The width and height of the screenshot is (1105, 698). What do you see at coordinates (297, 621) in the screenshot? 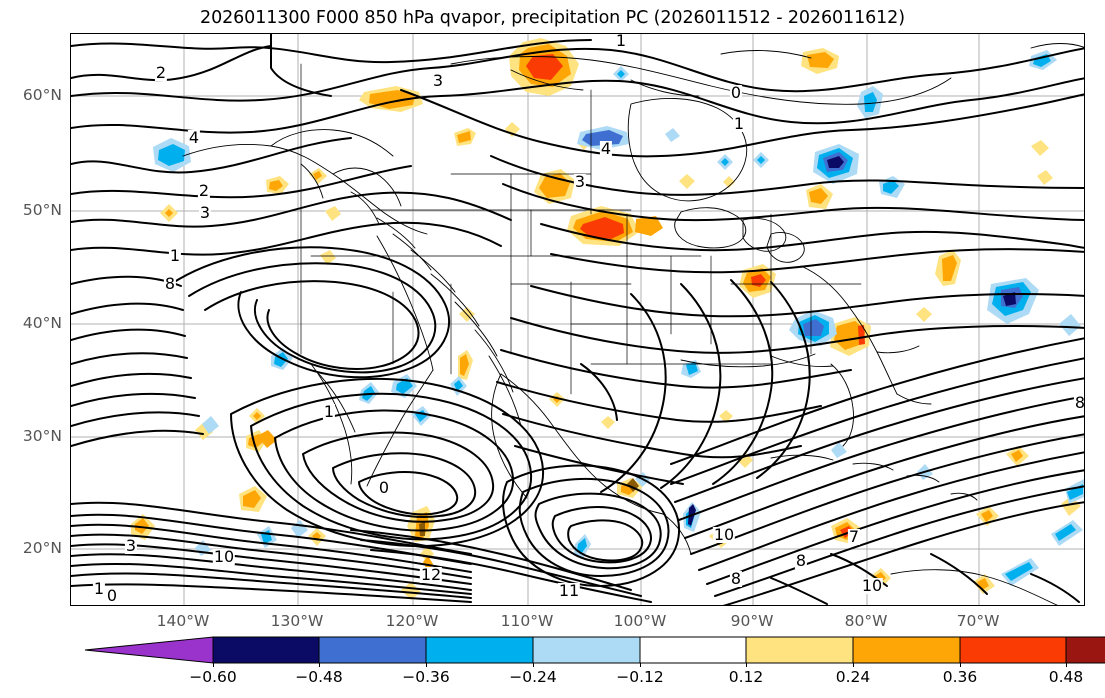
I see `lon-tick-130: 130°W` at bounding box center [297, 621].